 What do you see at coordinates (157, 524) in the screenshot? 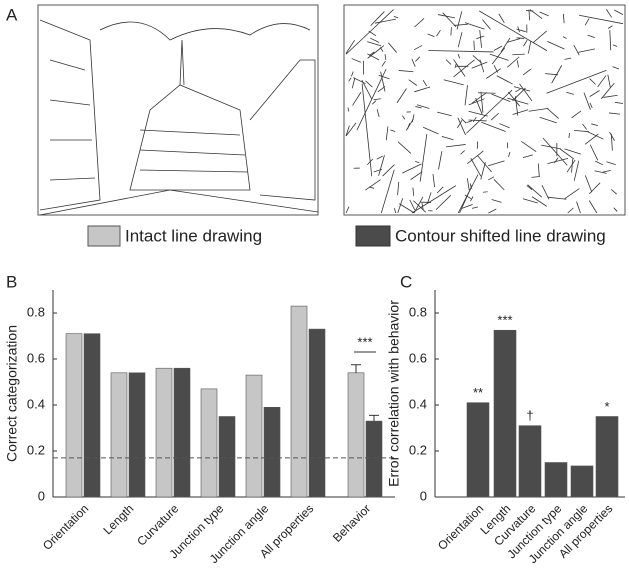
I see `x-tick-label: Curvature` at bounding box center [157, 524].